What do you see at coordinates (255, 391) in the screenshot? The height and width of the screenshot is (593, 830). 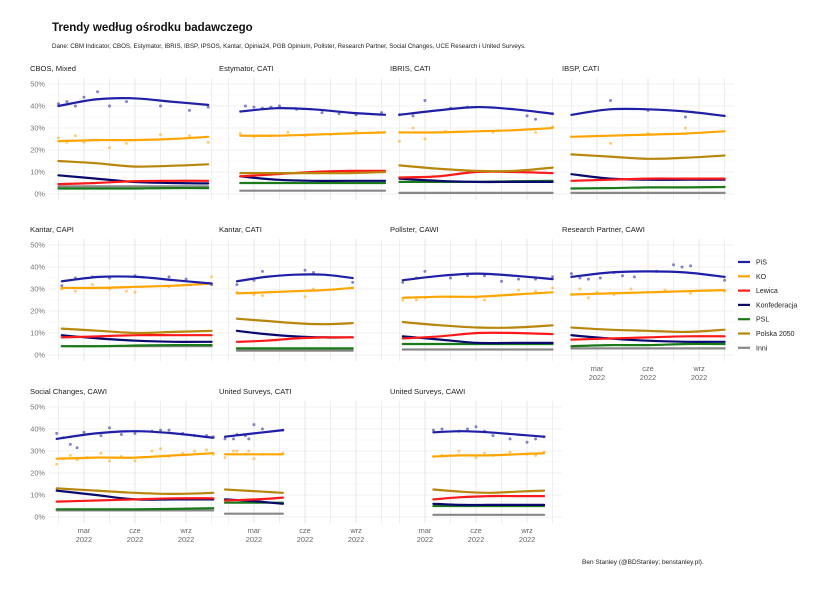 I see `panel-title: United Surveys, CATI` at bounding box center [255, 391].